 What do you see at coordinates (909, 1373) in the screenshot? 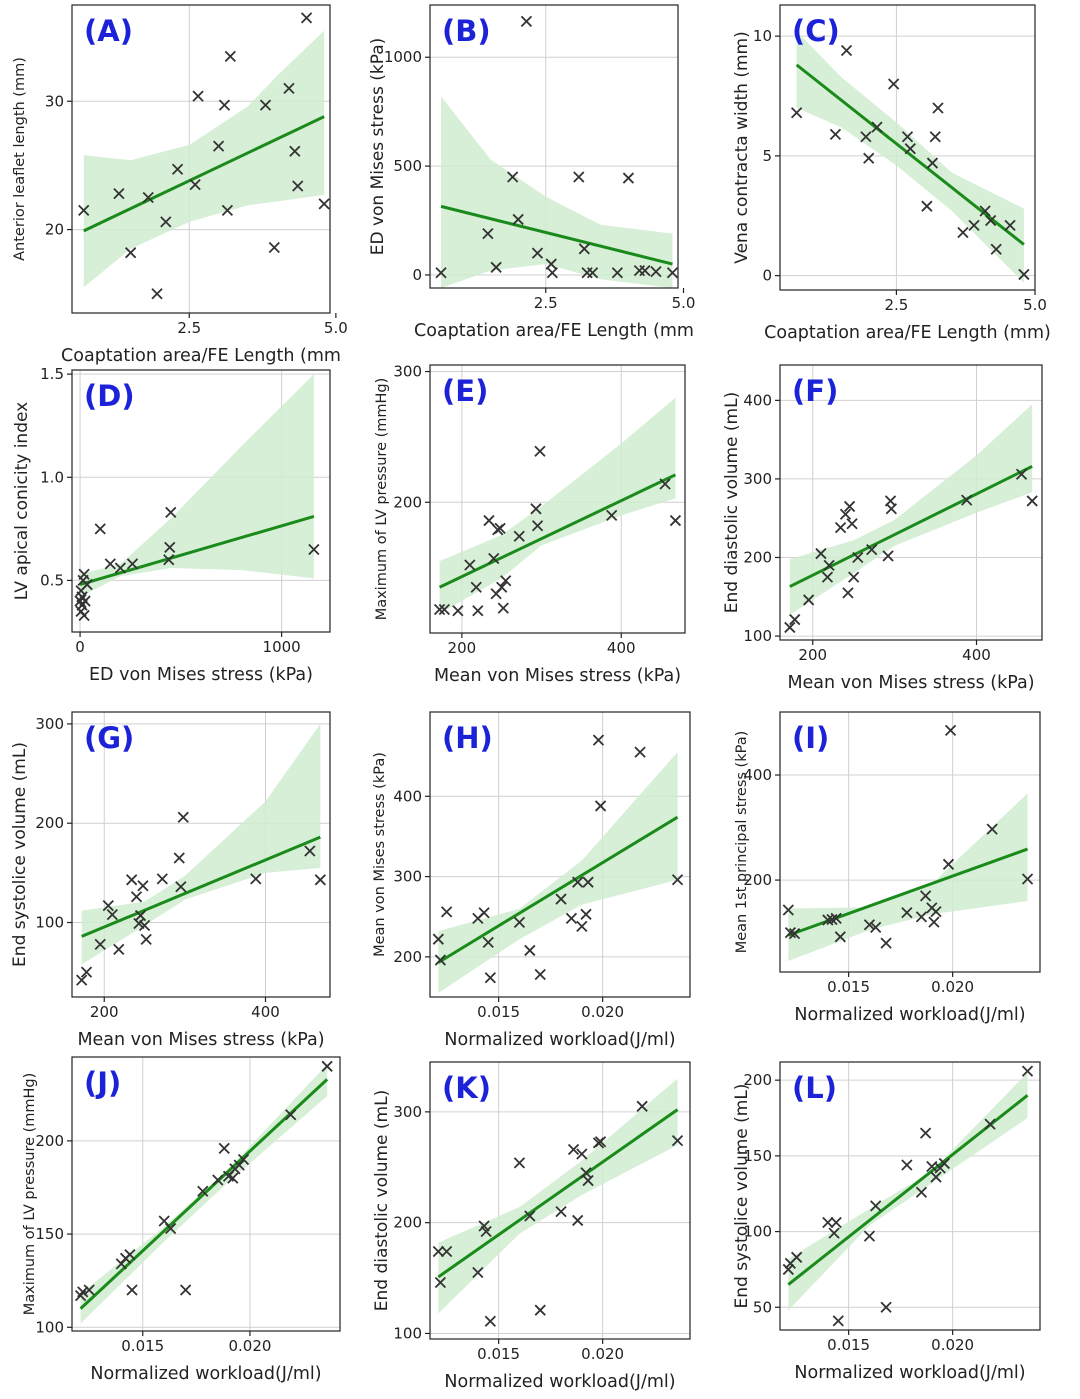
I see `x-axis-label: Normalized workload(J/ml)` at bounding box center [909, 1373].